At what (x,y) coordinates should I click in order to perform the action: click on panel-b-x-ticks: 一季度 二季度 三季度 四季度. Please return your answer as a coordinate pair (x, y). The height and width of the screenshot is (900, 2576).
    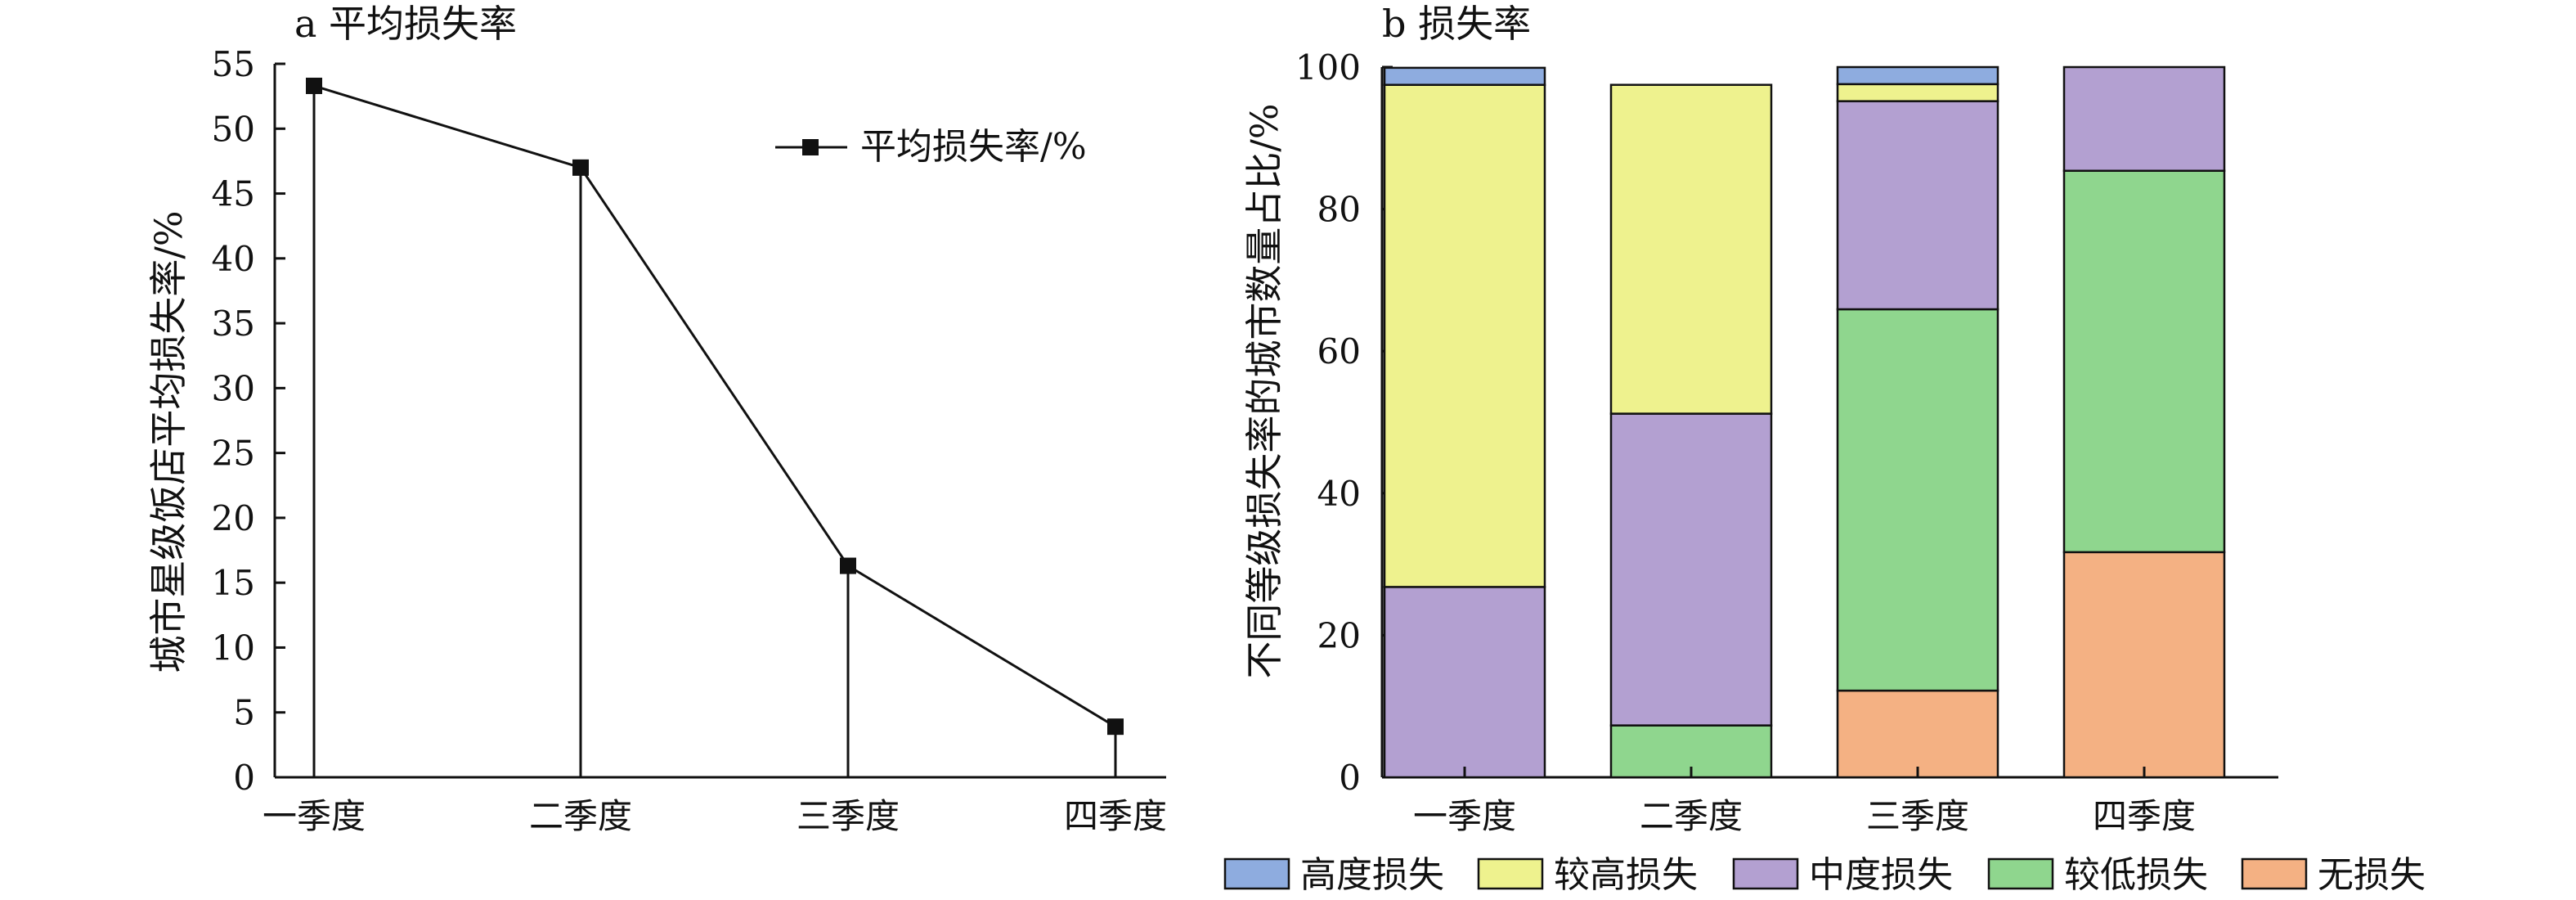
    Looking at the image, I should click on (1805, 802).